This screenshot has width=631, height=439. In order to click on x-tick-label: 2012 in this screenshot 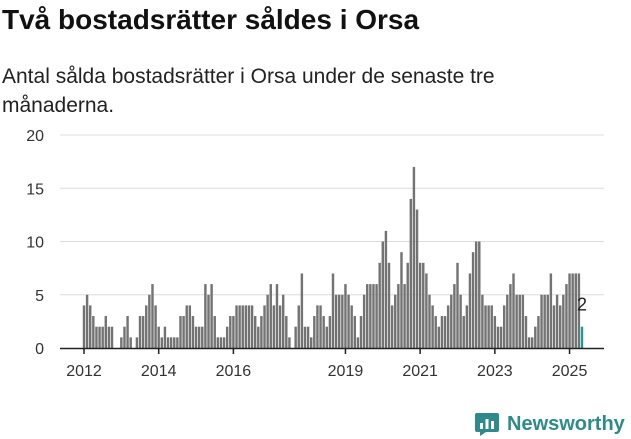, I will do `click(84, 371)`.